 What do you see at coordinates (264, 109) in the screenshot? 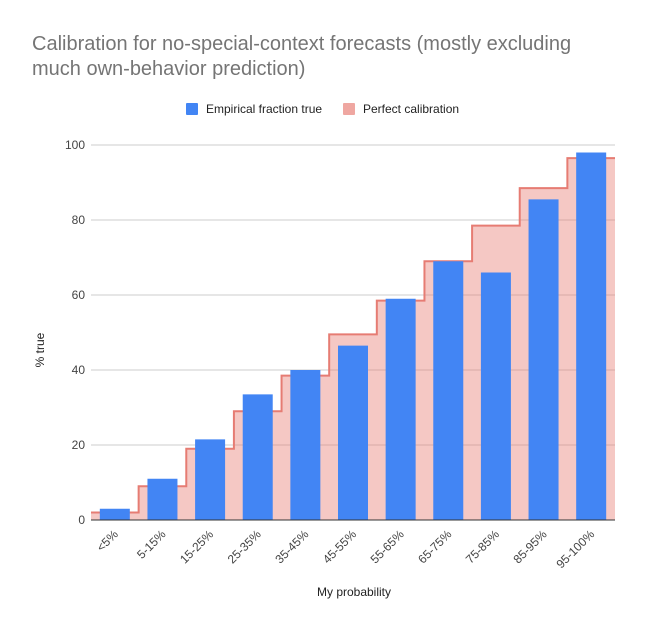
I see `legend-label-empirical: Empirical fraction true` at bounding box center [264, 109].